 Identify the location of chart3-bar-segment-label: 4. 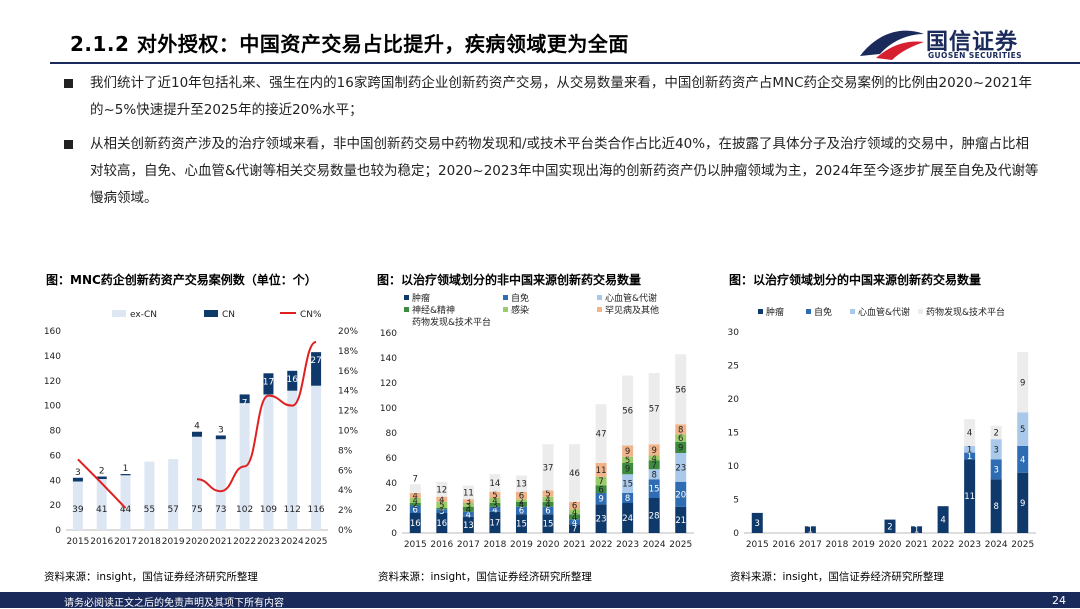
(1022, 460).